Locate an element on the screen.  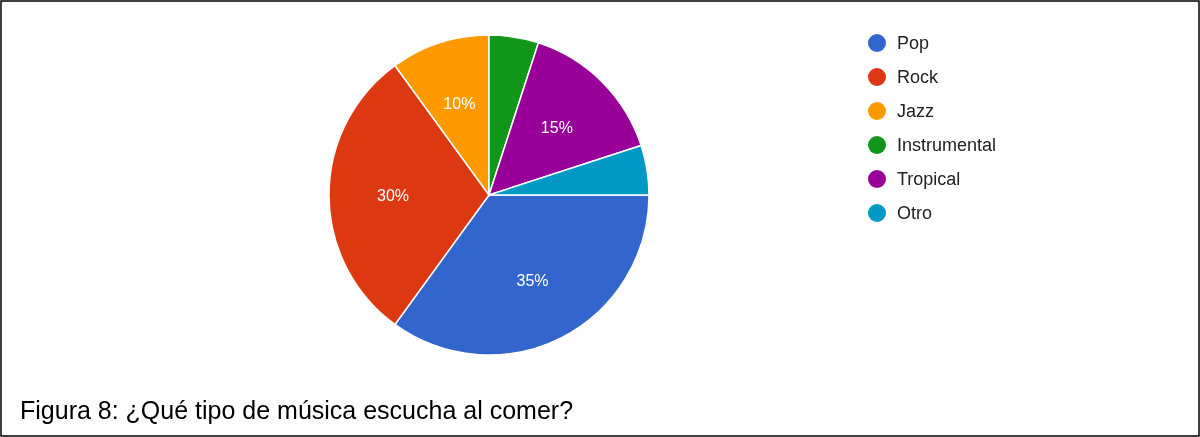
data-label: 35% is located at coordinates (532, 281).